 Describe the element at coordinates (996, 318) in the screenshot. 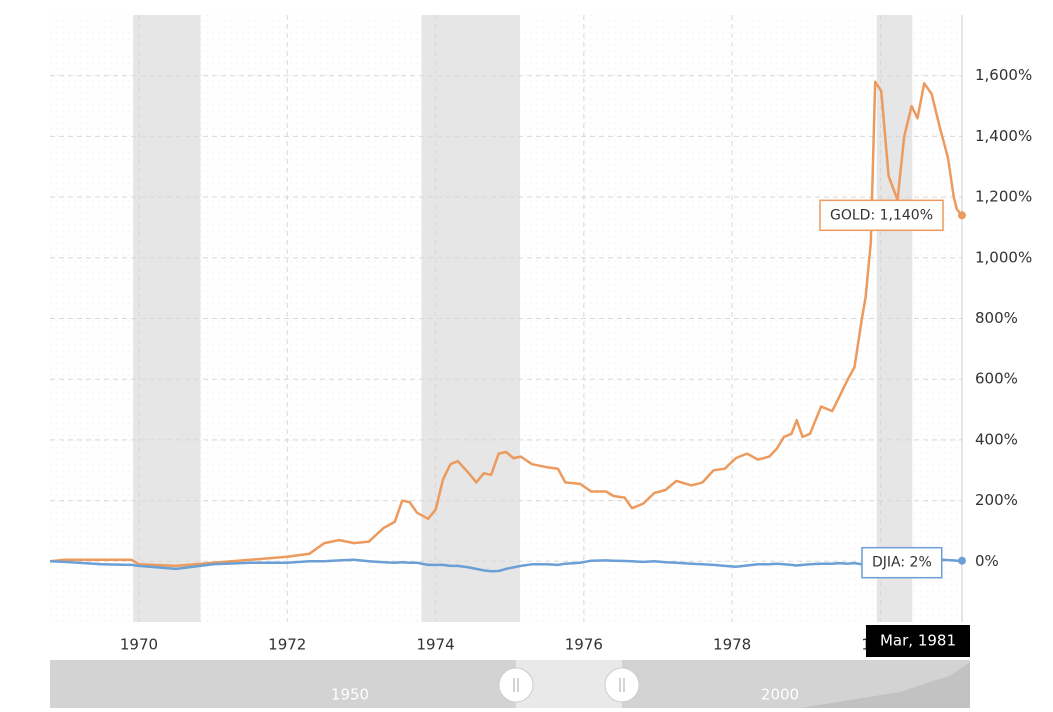

I see `y-tick-label: 800%` at that location.